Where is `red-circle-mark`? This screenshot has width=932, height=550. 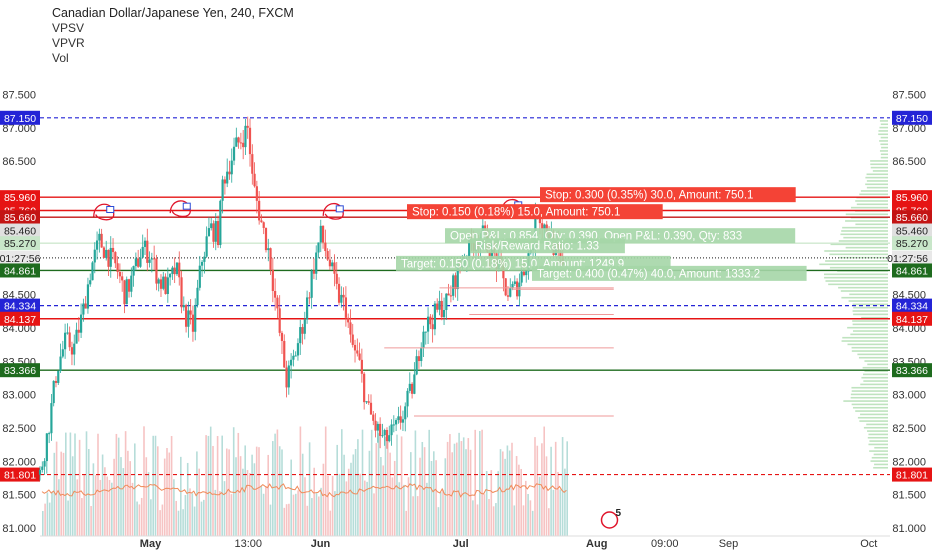
red-circle-mark is located at coordinates (333, 211).